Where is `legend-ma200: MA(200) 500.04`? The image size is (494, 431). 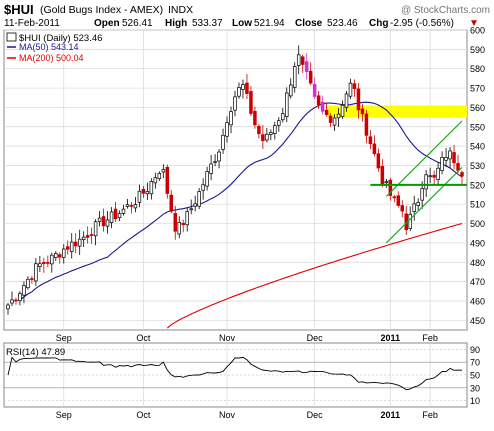 legend-ma200: MA(200) 500.04 is located at coordinates (51, 58).